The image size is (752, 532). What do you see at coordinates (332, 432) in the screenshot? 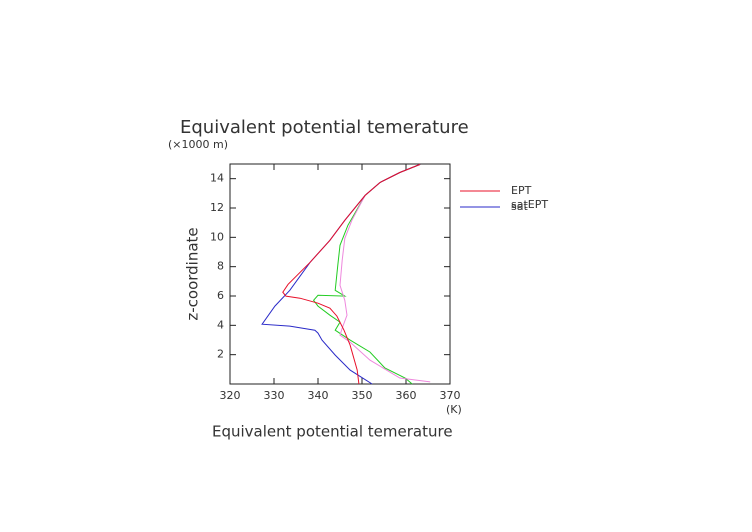
I see `x-axis-label: Equivalent potential temerature` at bounding box center [332, 432].